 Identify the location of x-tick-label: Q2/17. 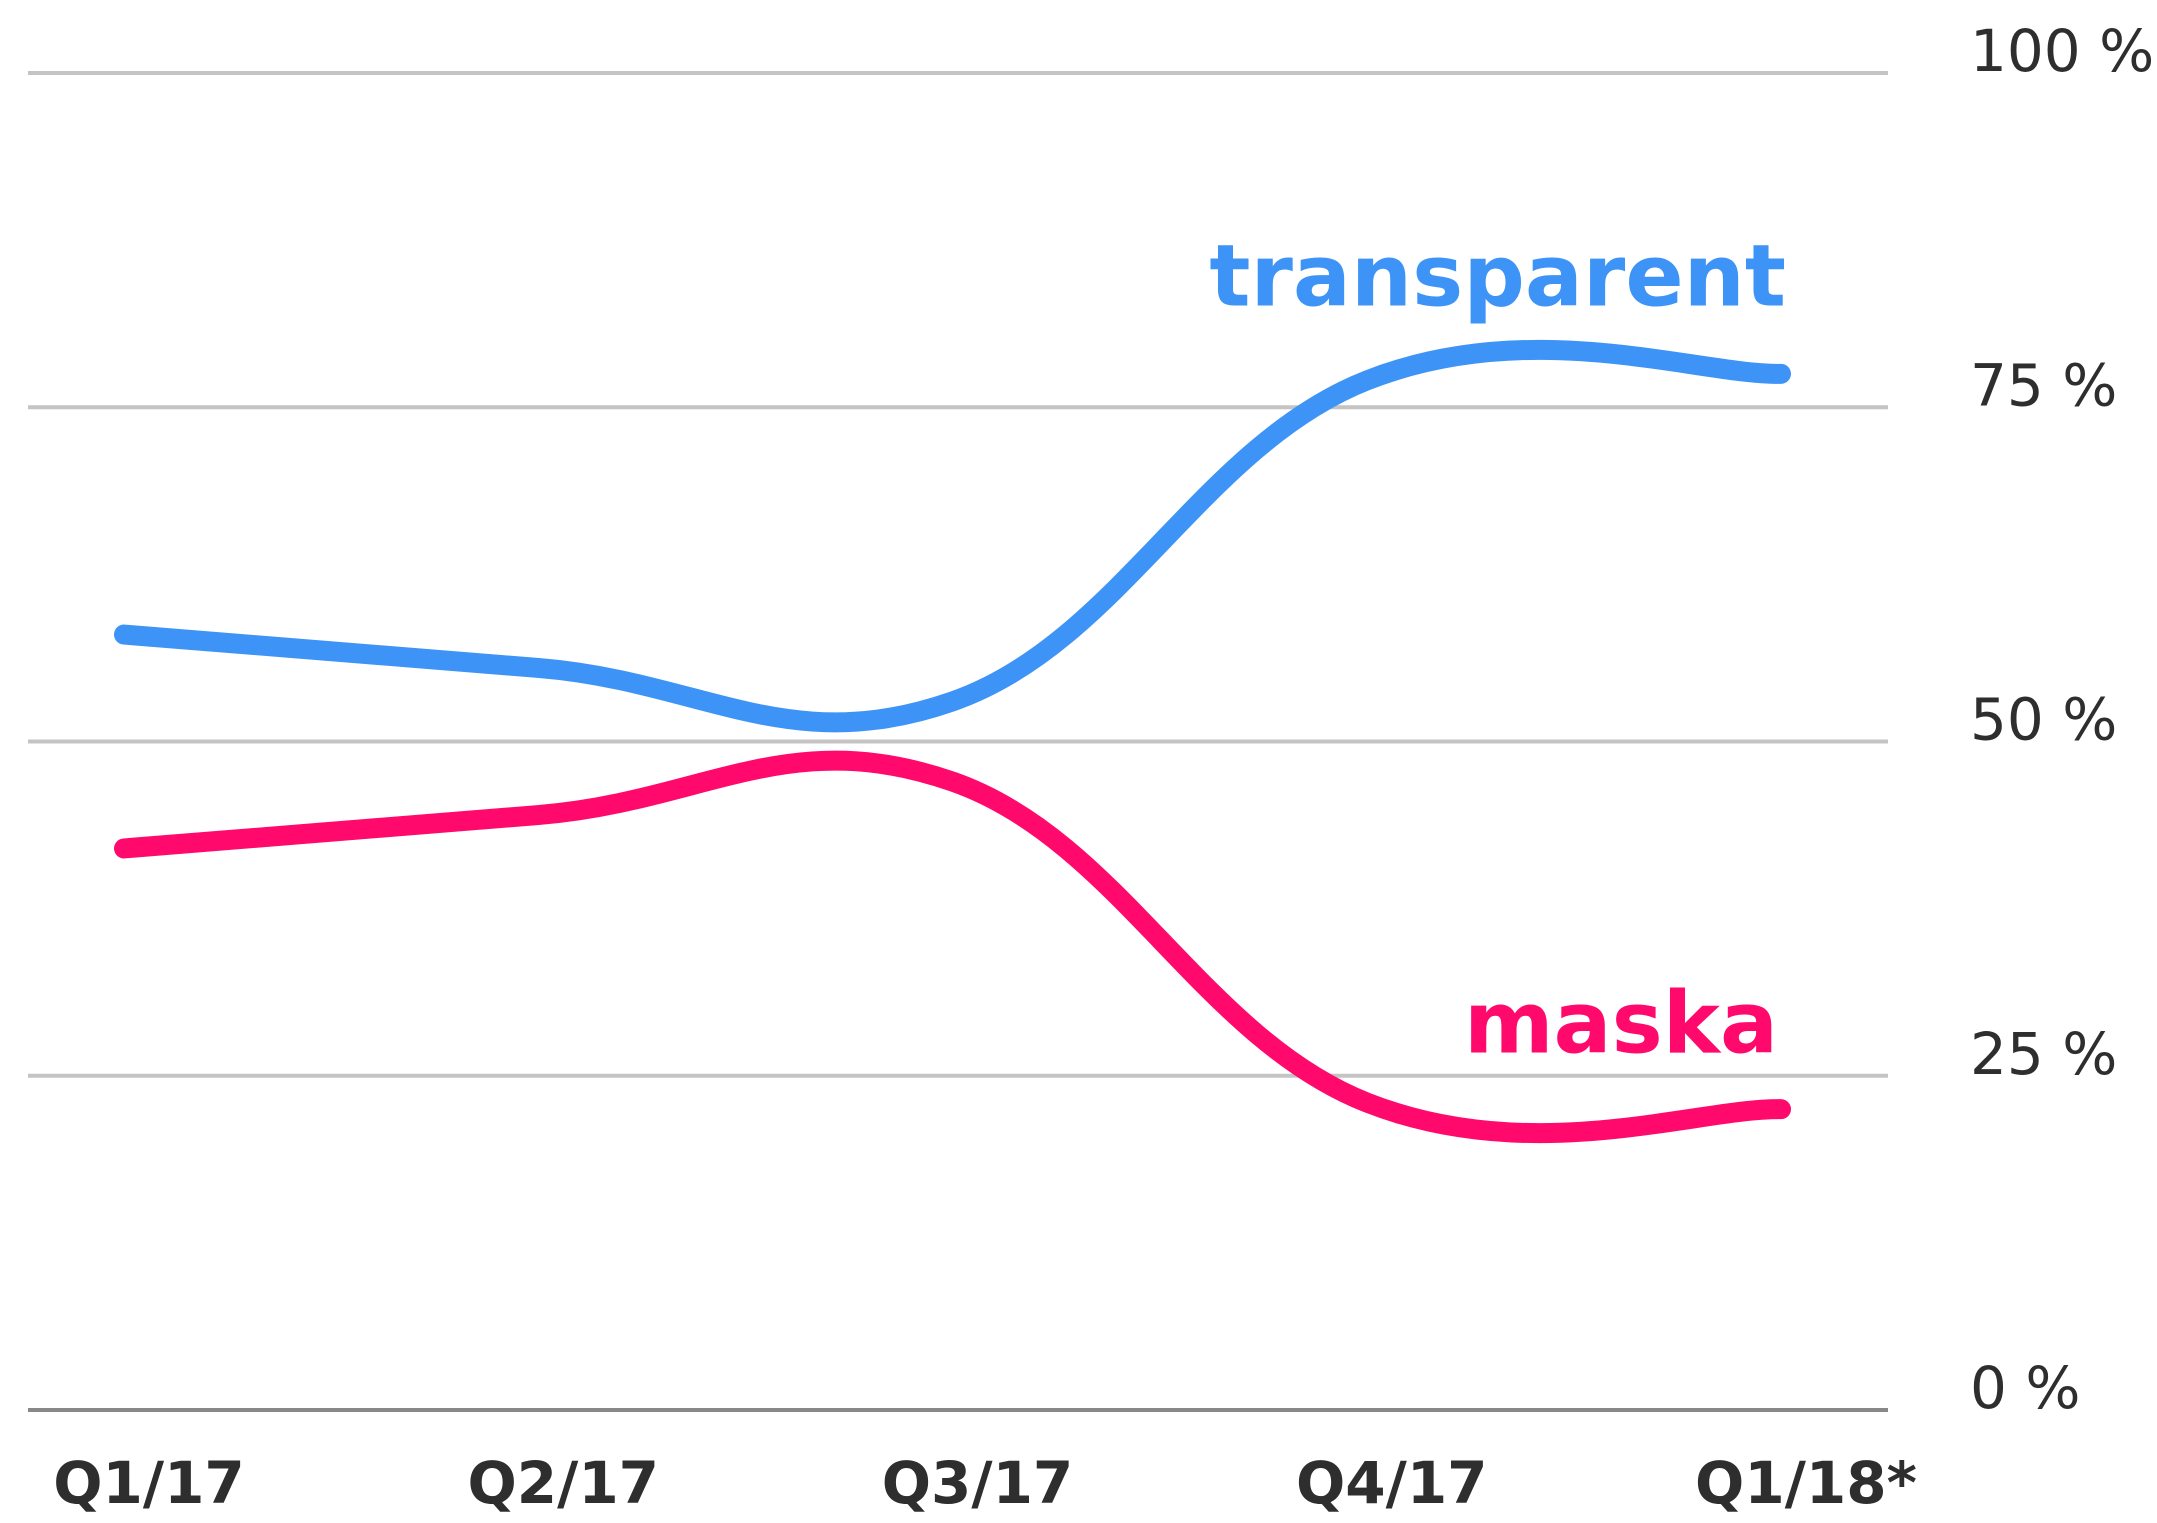
(563, 1483).